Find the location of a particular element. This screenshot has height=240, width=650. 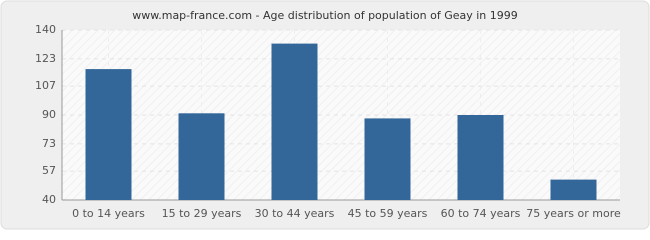

x-tick-label: 75 years or more is located at coordinates (573, 213).